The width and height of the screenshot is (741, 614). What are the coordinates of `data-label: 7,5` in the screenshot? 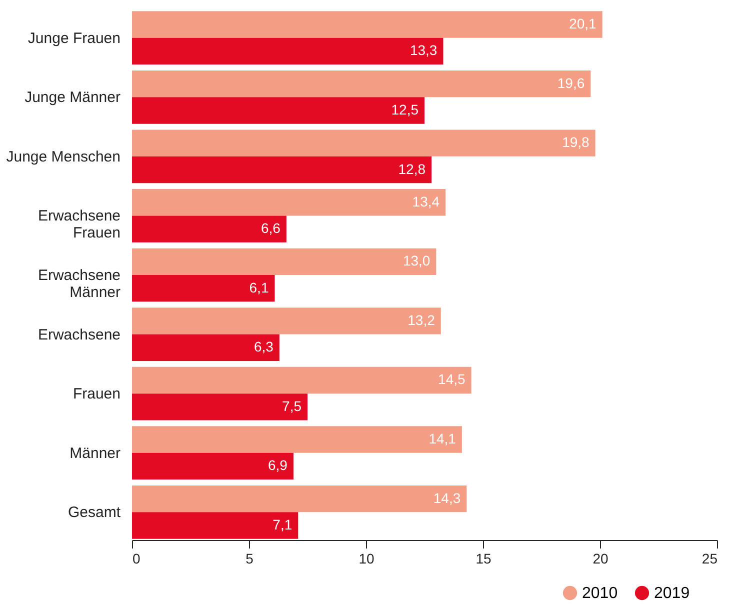 It's located at (292, 406).